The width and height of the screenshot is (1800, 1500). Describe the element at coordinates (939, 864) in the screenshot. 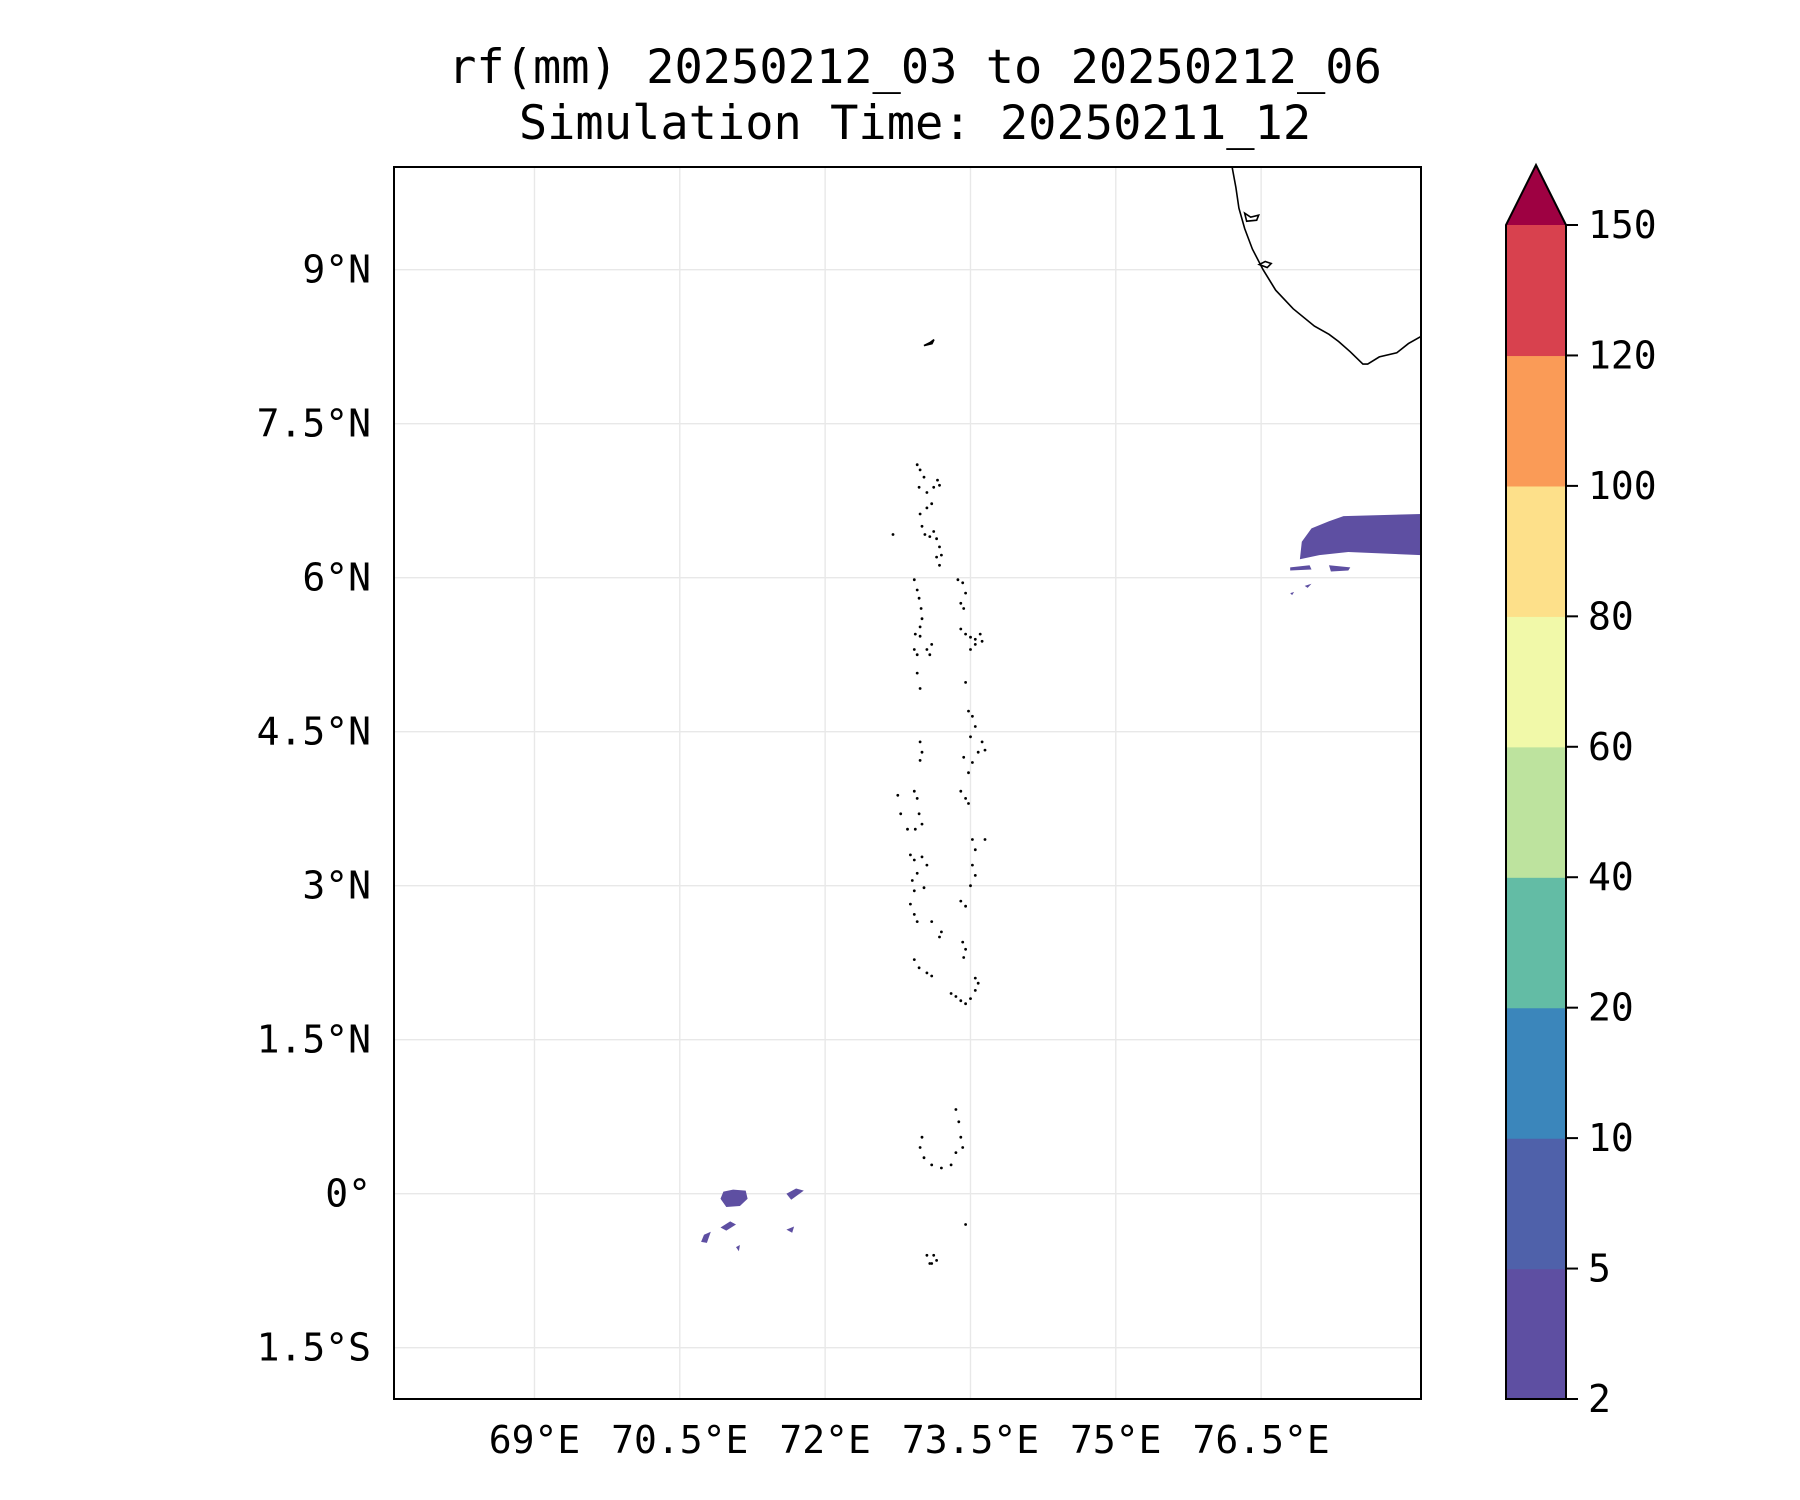

I see `maldives-atolls` at that location.